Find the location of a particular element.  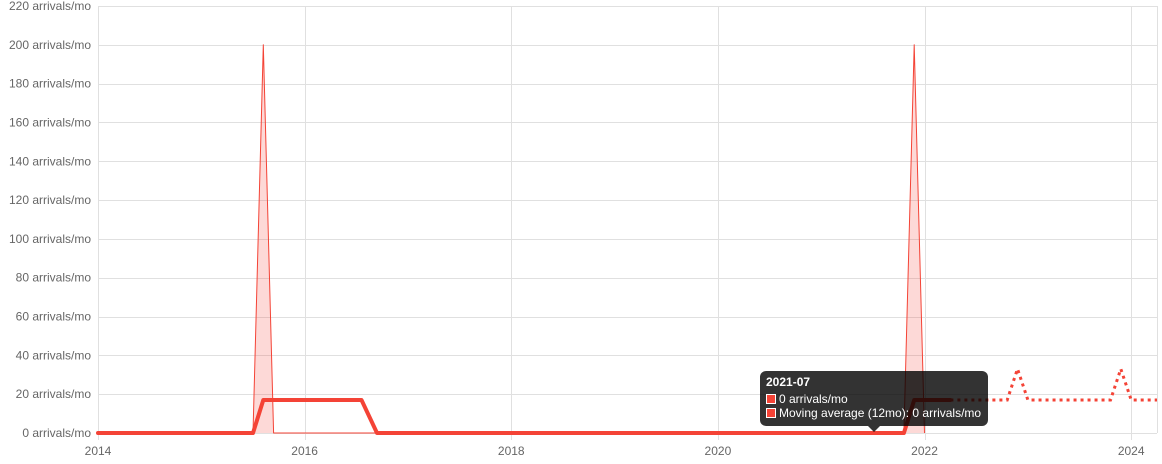

y-tick-label: 220 arrivals/mo is located at coordinates (50, 6).